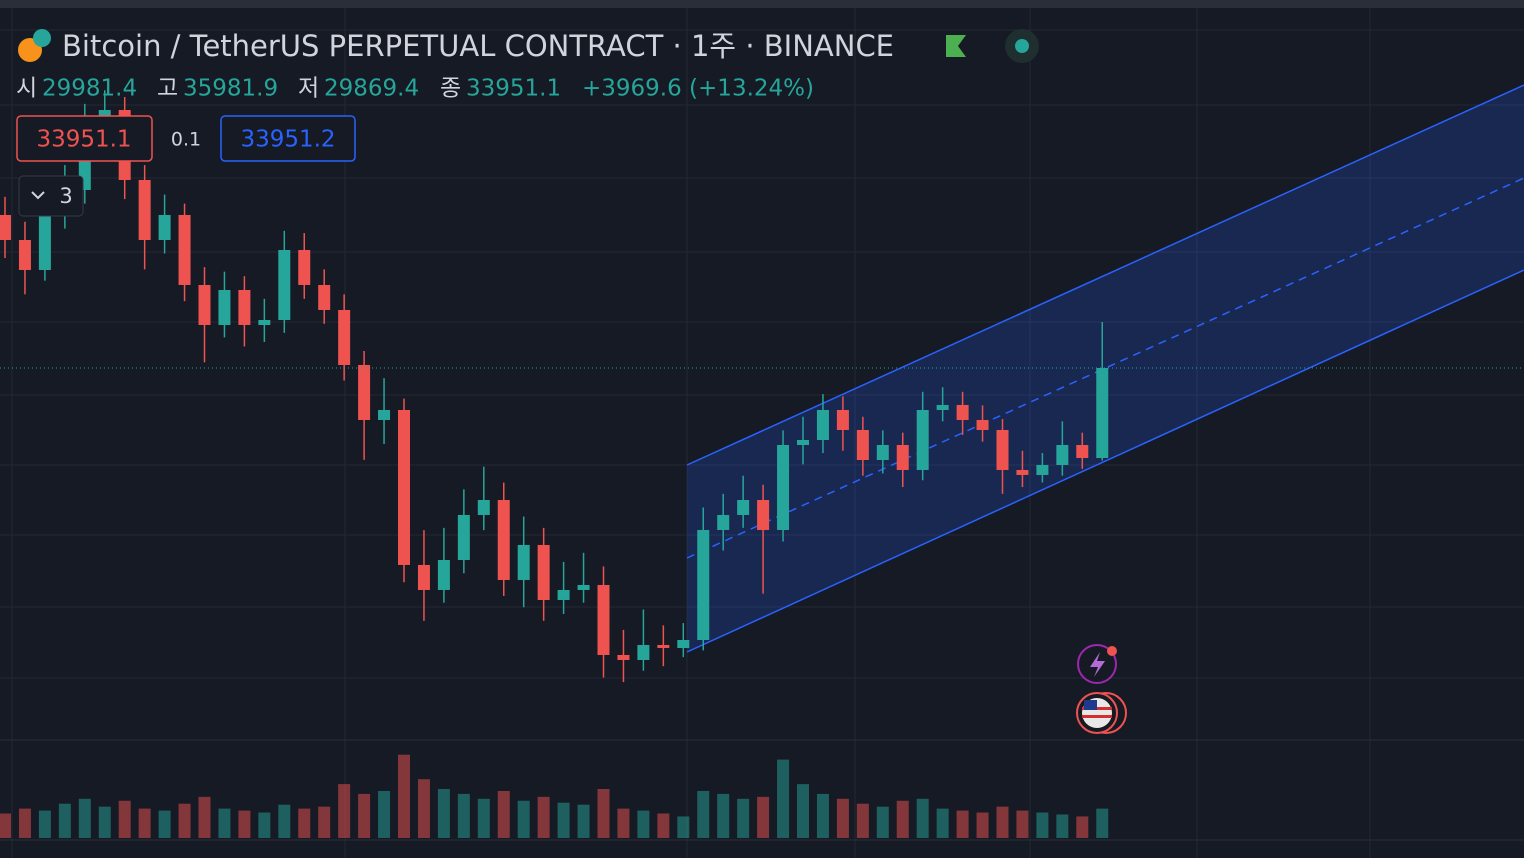 Image resolution: width=1524 pixels, height=858 pixels. I want to click on symbol-icons, so click(528, 46).